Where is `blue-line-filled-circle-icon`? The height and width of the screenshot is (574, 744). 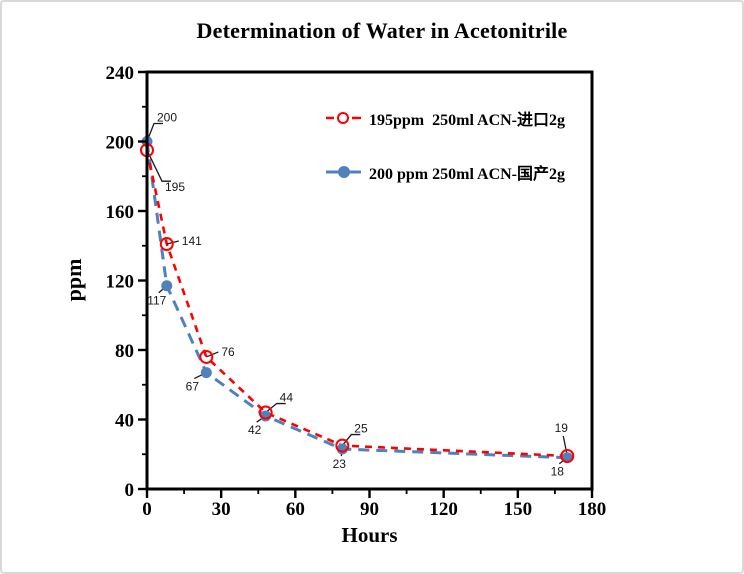 blue-line-filled-circle-icon is located at coordinates (343, 172).